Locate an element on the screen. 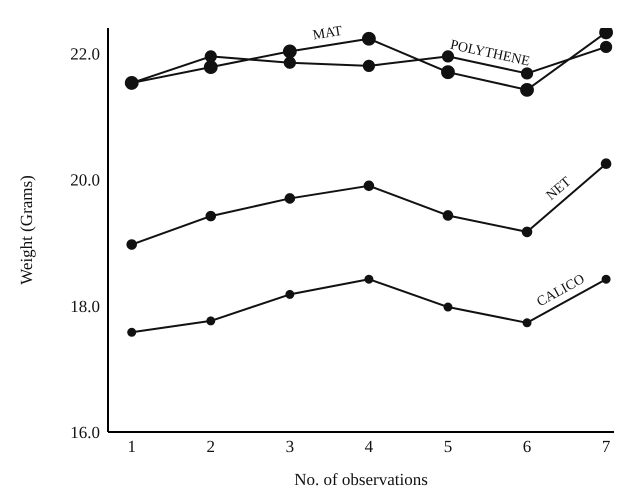 This screenshot has height=500, width=632. y-tick-label: 22.0 is located at coordinates (85, 54).